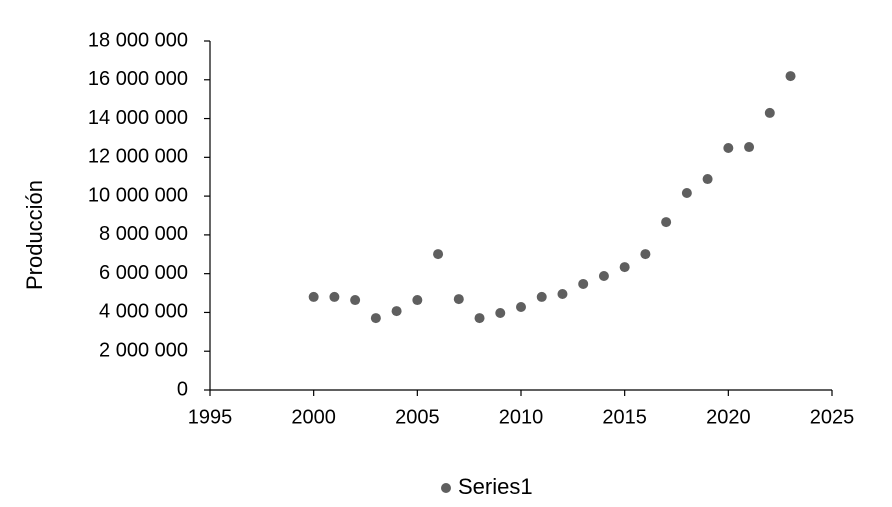  What do you see at coordinates (210, 417) in the screenshot?
I see `x-tick-label: 1995` at bounding box center [210, 417].